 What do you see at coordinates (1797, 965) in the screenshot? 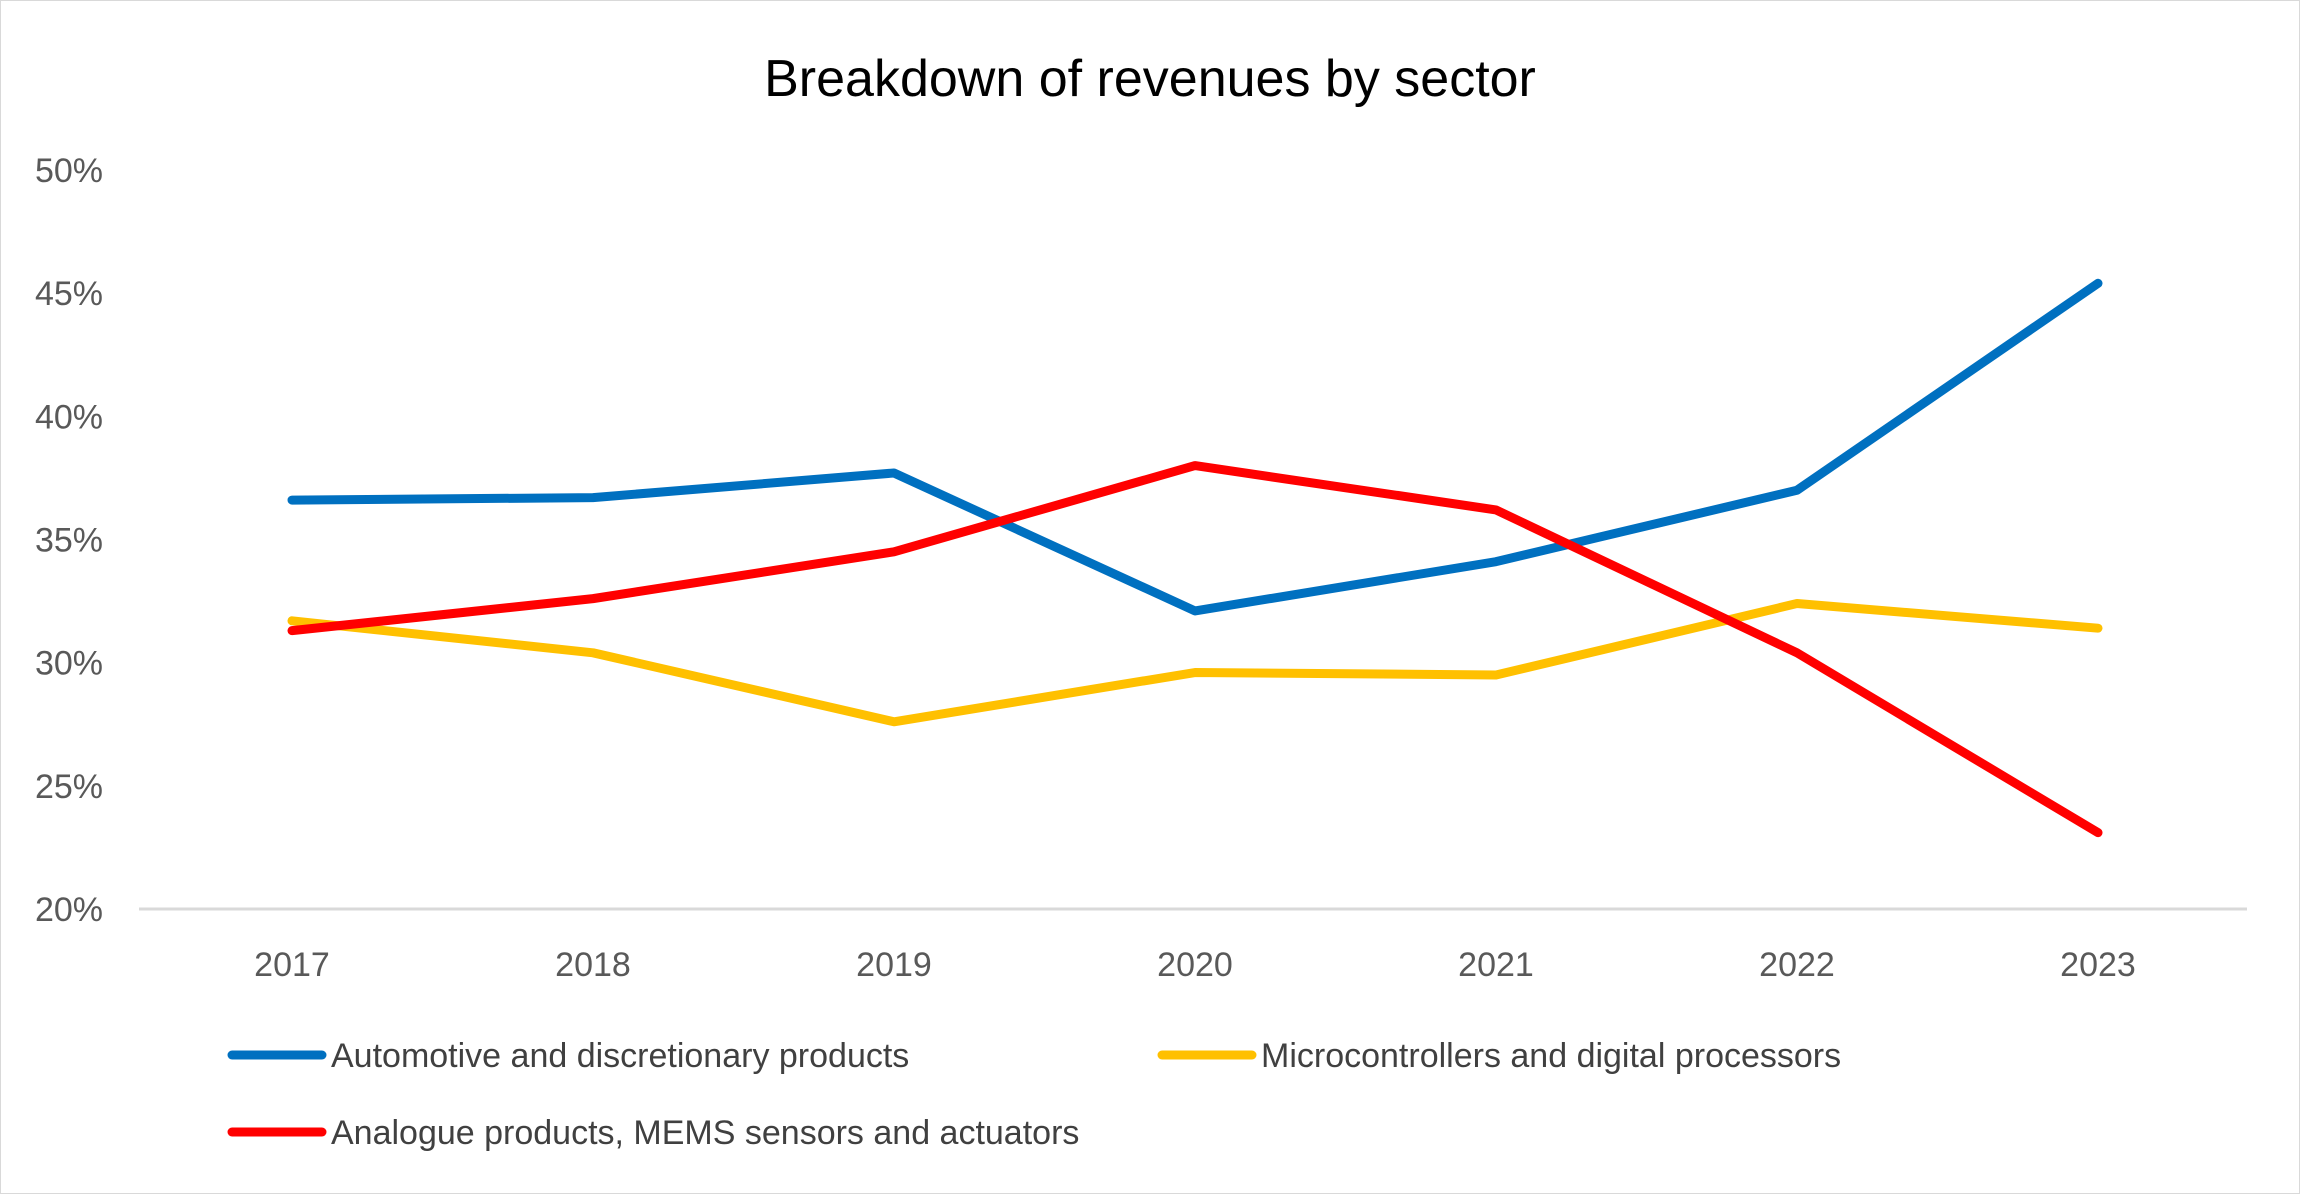
I see `x-tick-label: 2022` at bounding box center [1797, 965].